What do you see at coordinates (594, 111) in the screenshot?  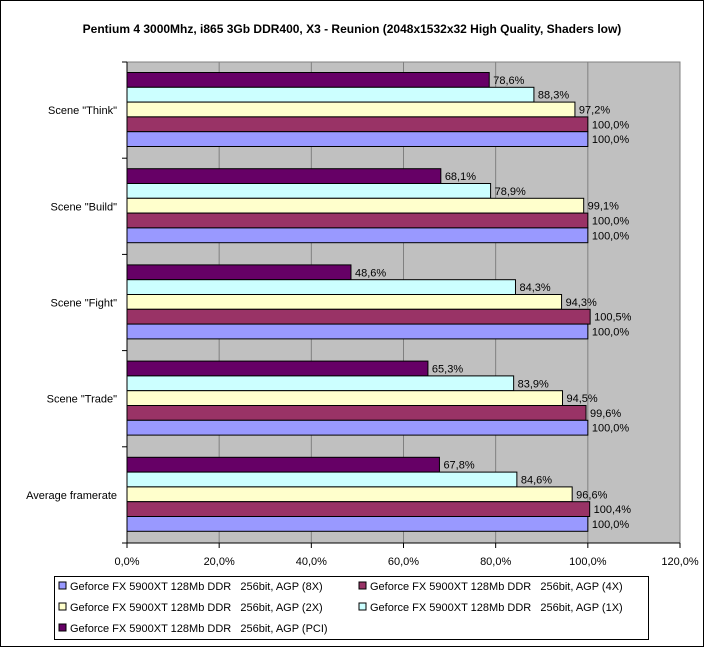 I see `data-label: 97,2%` at bounding box center [594, 111].